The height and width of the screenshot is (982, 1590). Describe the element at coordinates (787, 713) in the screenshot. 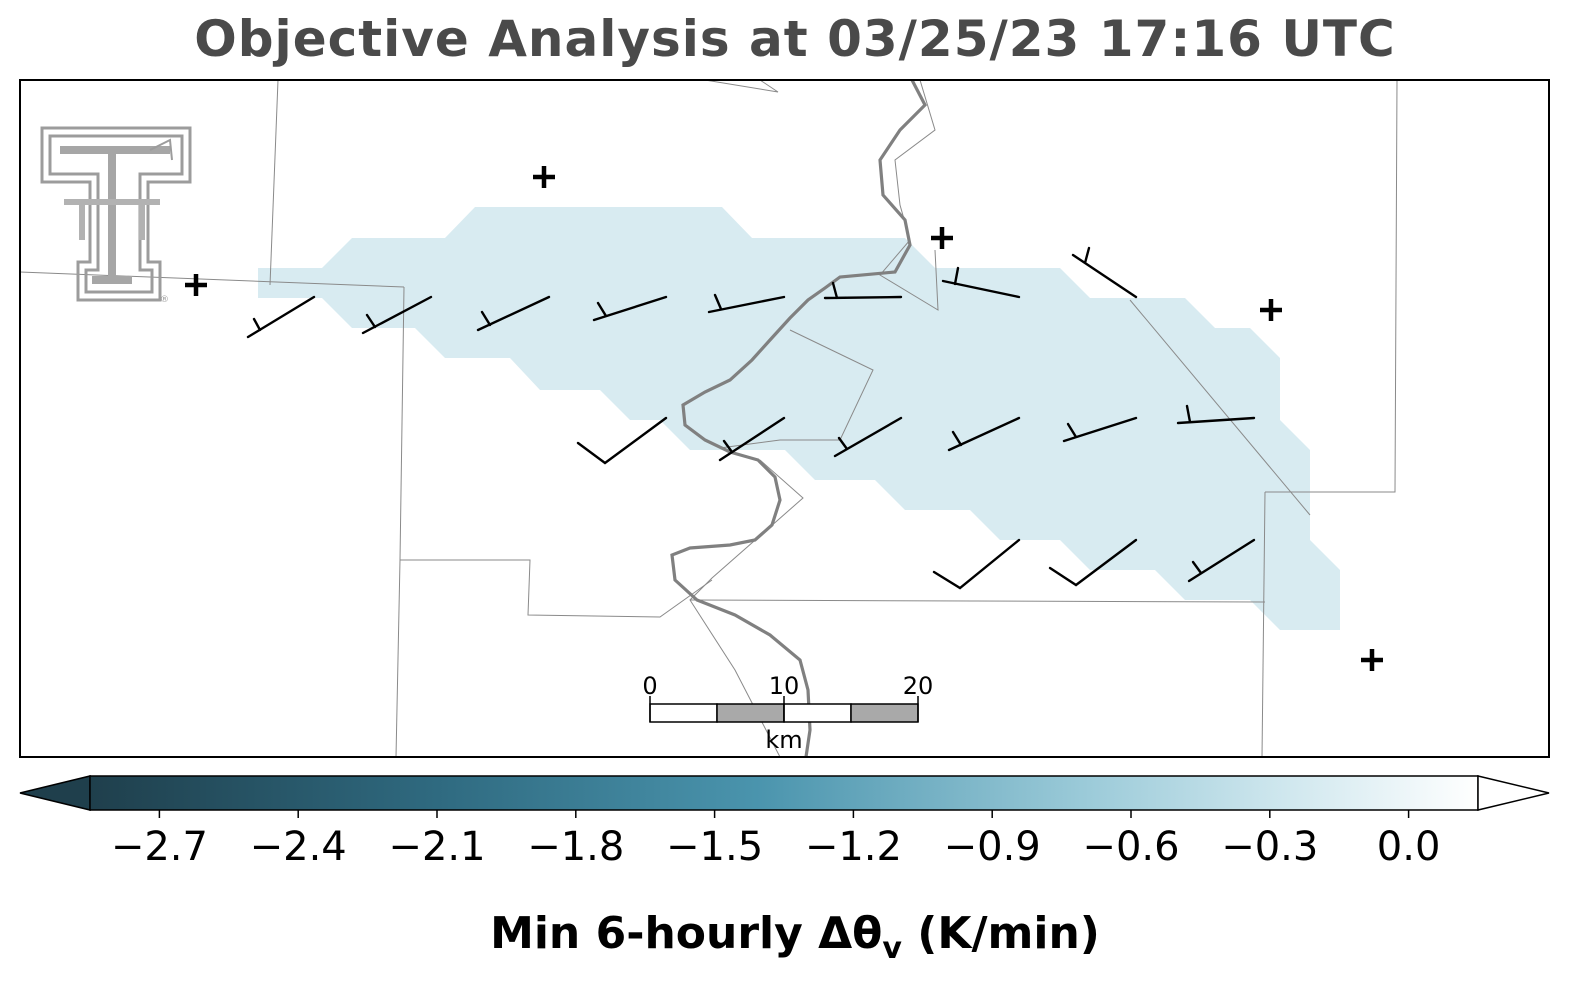

I see `scale-bar: 0 10 20 km` at that location.